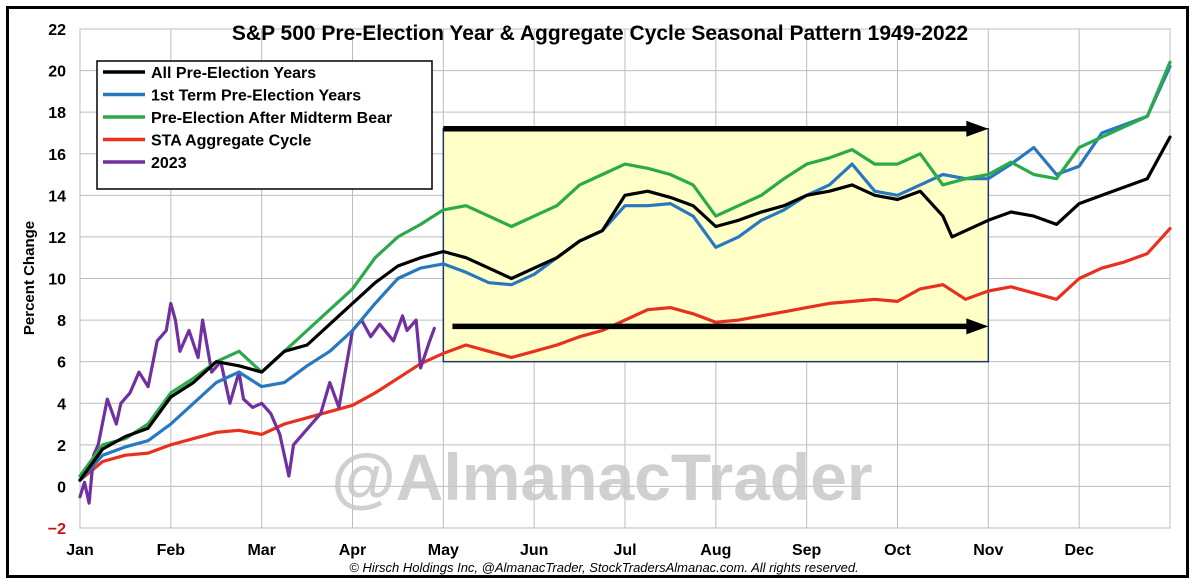 This screenshot has height=588, width=1199. What do you see at coordinates (57, 196) in the screenshot?
I see `y-tick-label: 14` at bounding box center [57, 196].